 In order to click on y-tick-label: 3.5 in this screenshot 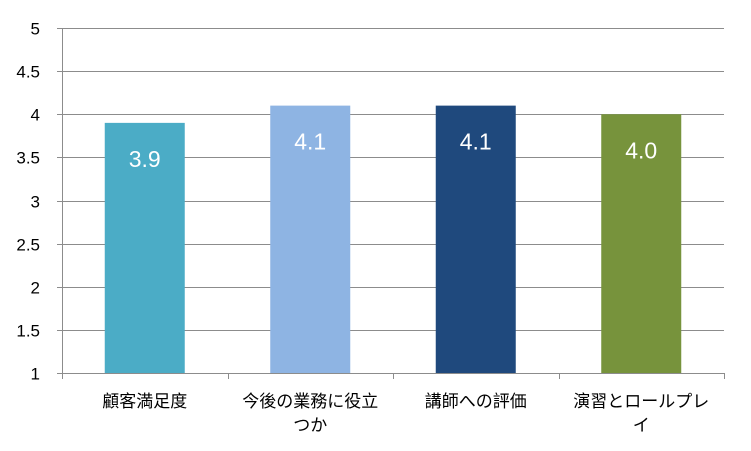, I will do `click(28, 158)`.